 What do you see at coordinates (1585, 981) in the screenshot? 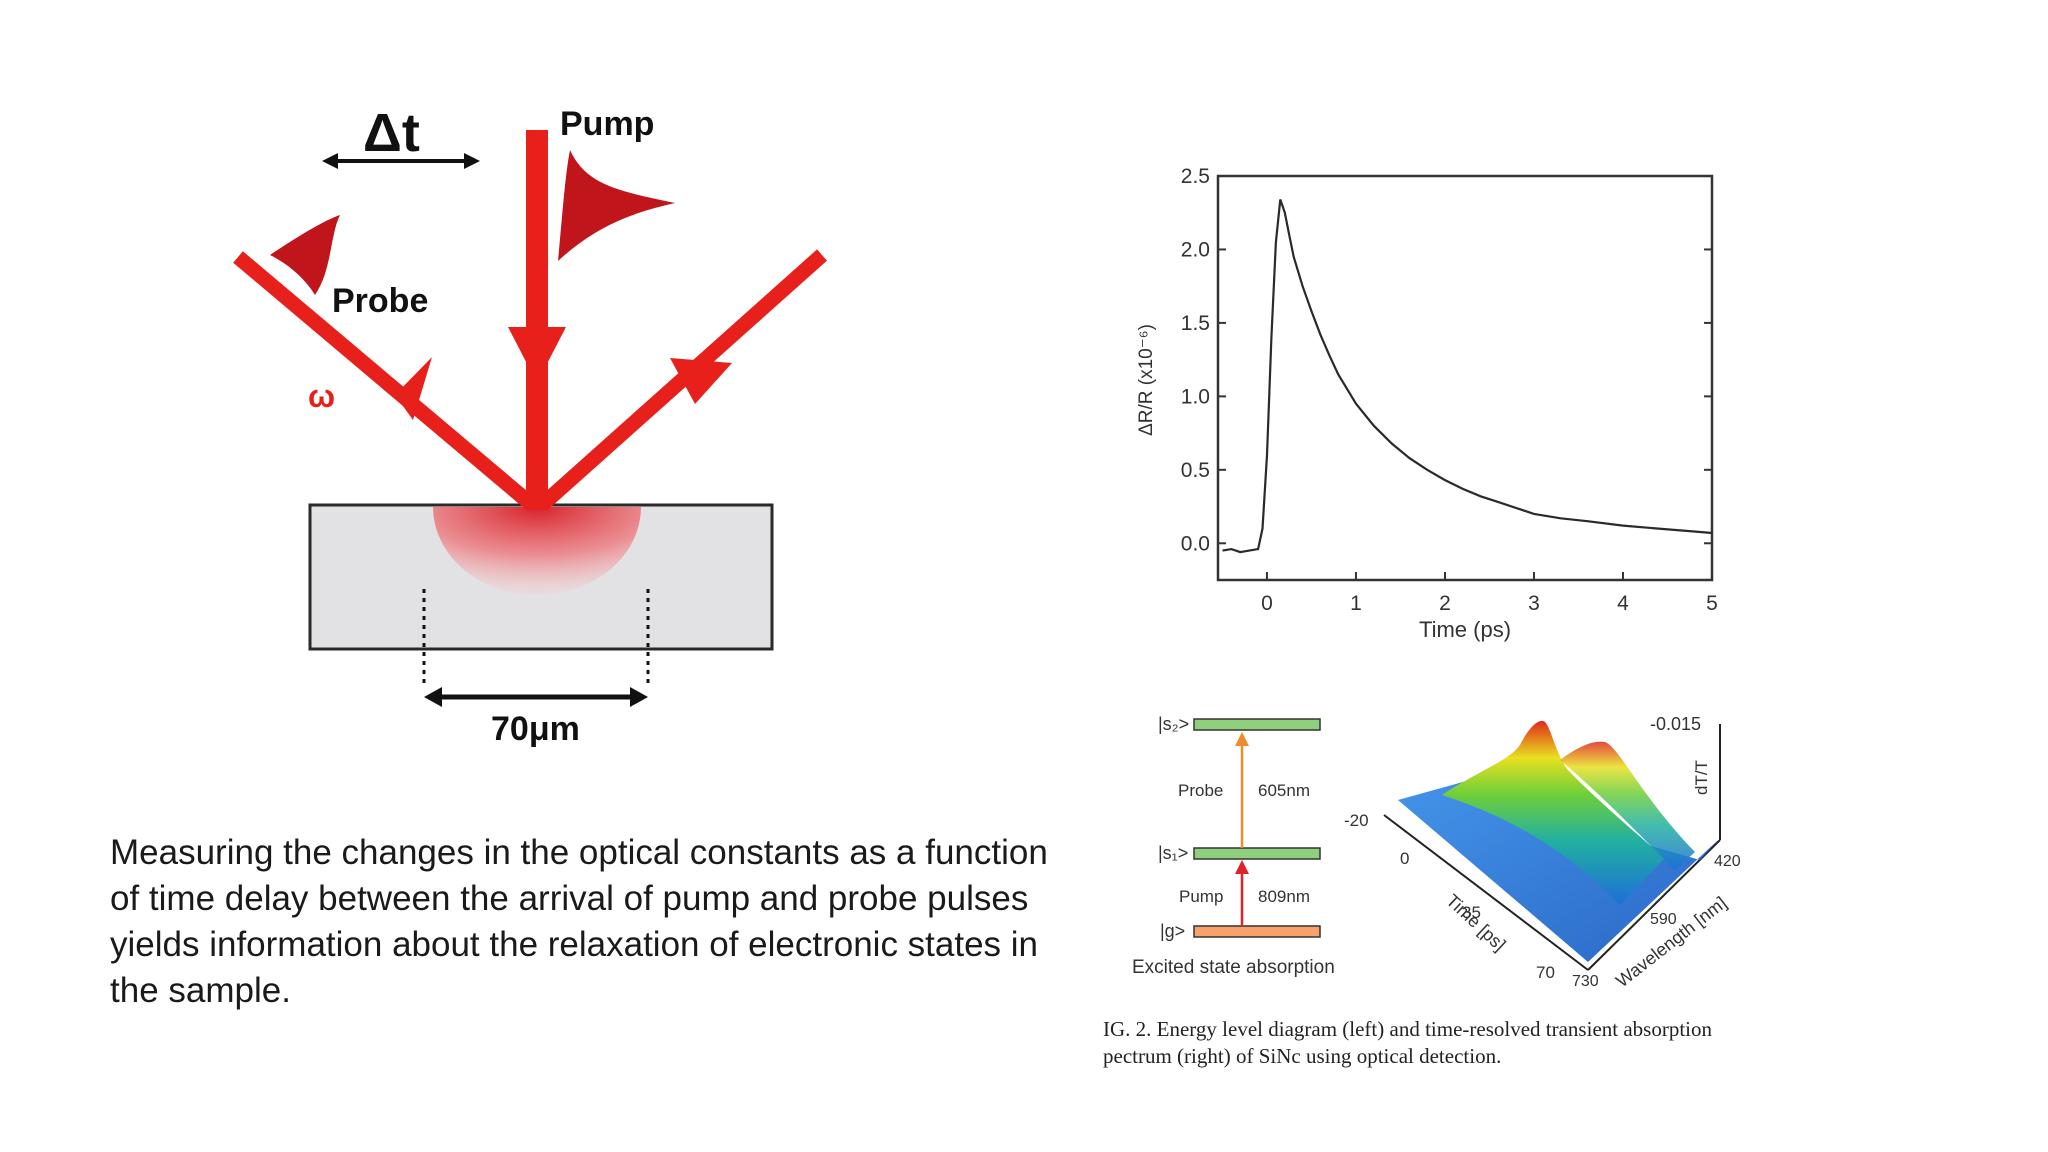
I see `wavelength-tick: 730` at bounding box center [1585, 981].